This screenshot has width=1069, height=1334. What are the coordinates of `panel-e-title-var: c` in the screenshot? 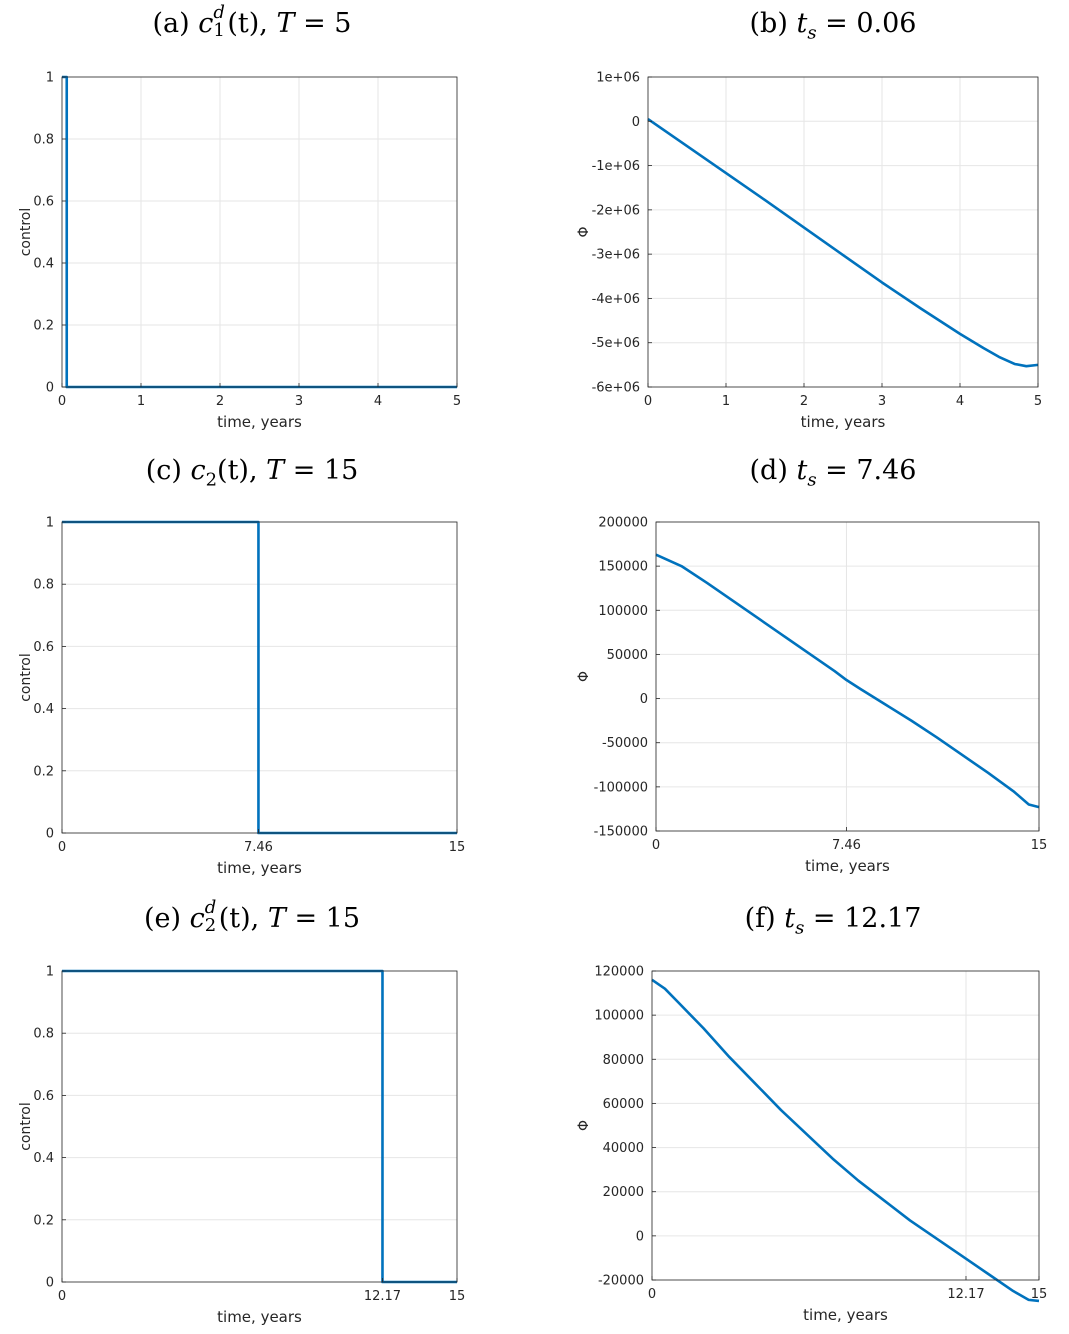 It's located at (197, 918).